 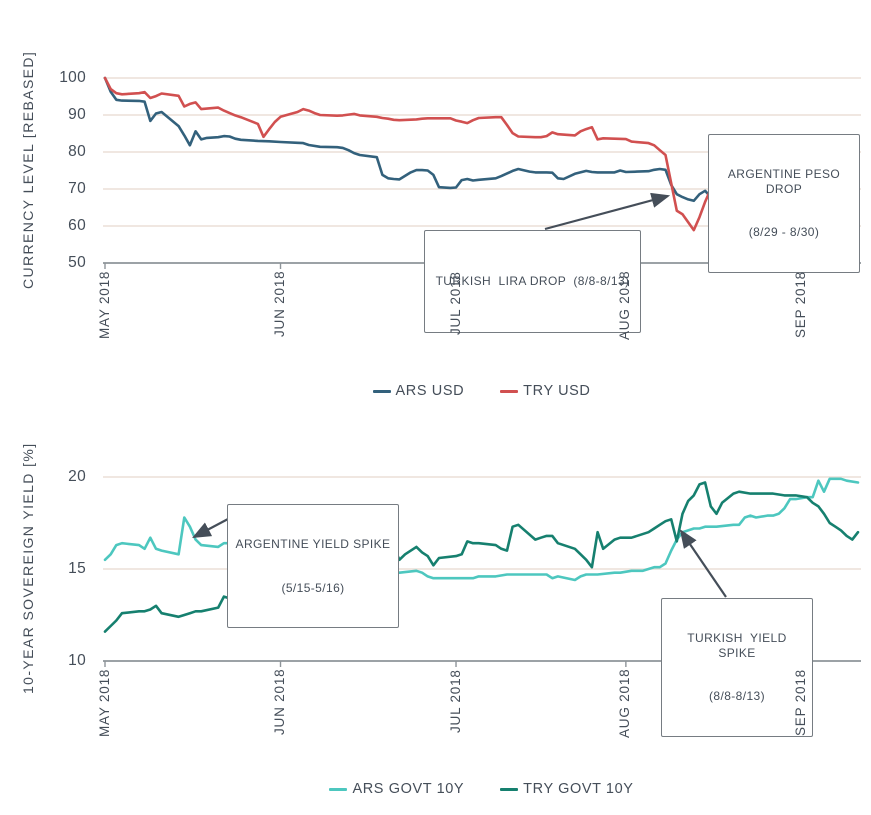 What do you see at coordinates (77, 225) in the screenshot?
I see `y-tick-label: 60` at bounding box center [77, 225].